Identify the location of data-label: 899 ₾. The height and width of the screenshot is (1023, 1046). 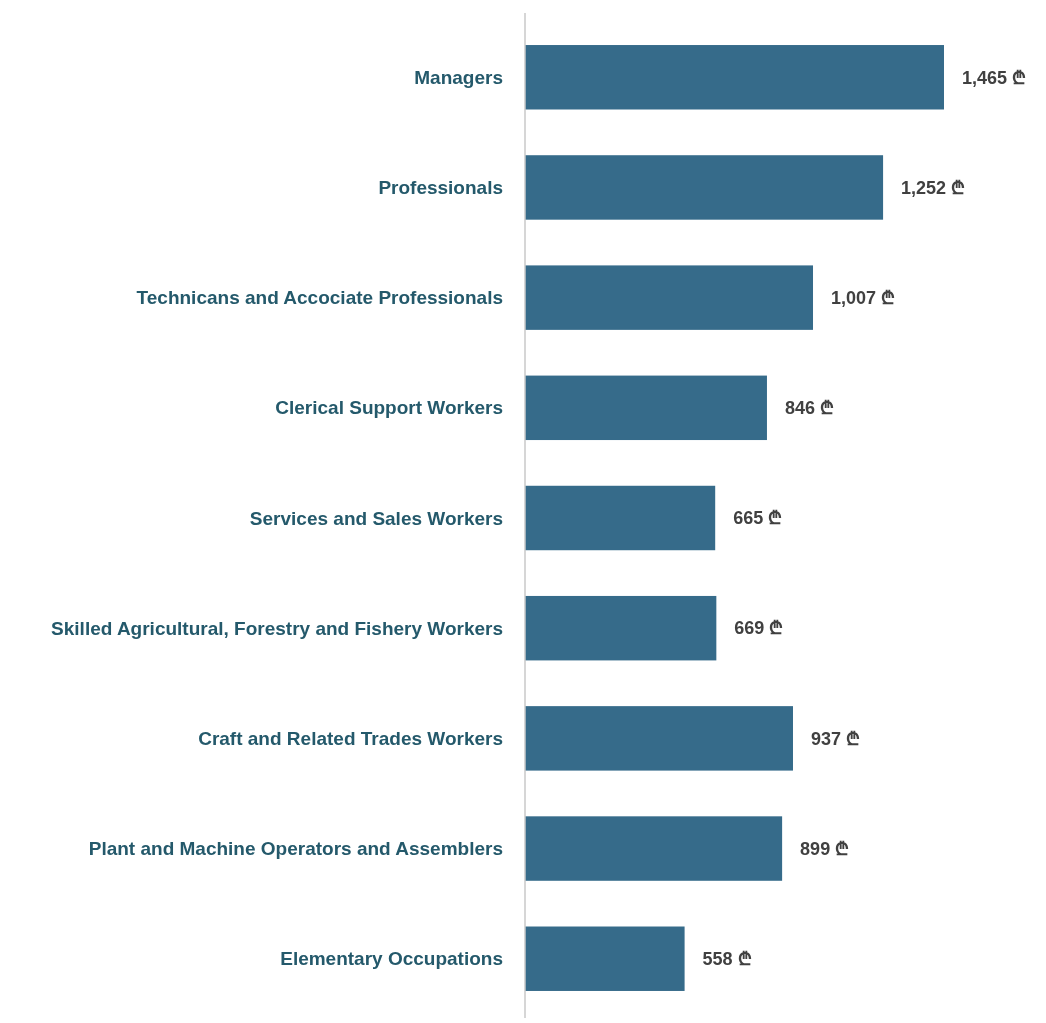
(825, 848).